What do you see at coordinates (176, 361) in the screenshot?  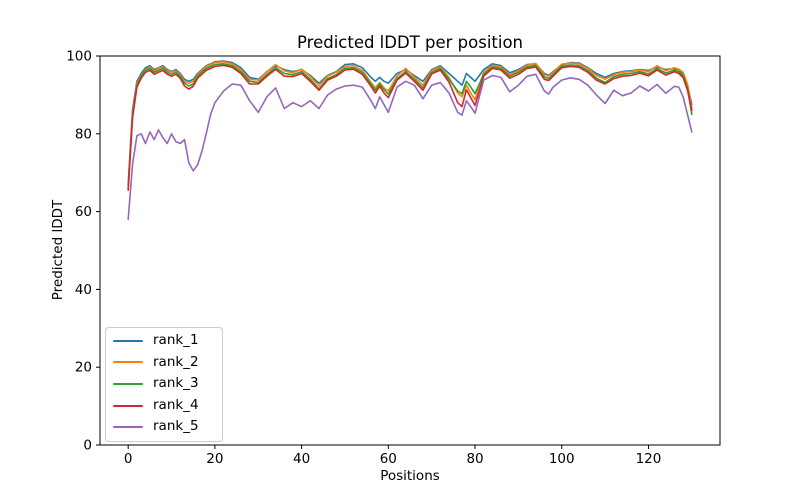 I see `legend-label-rank_2: rank_2` at bounding box center [176, 361].